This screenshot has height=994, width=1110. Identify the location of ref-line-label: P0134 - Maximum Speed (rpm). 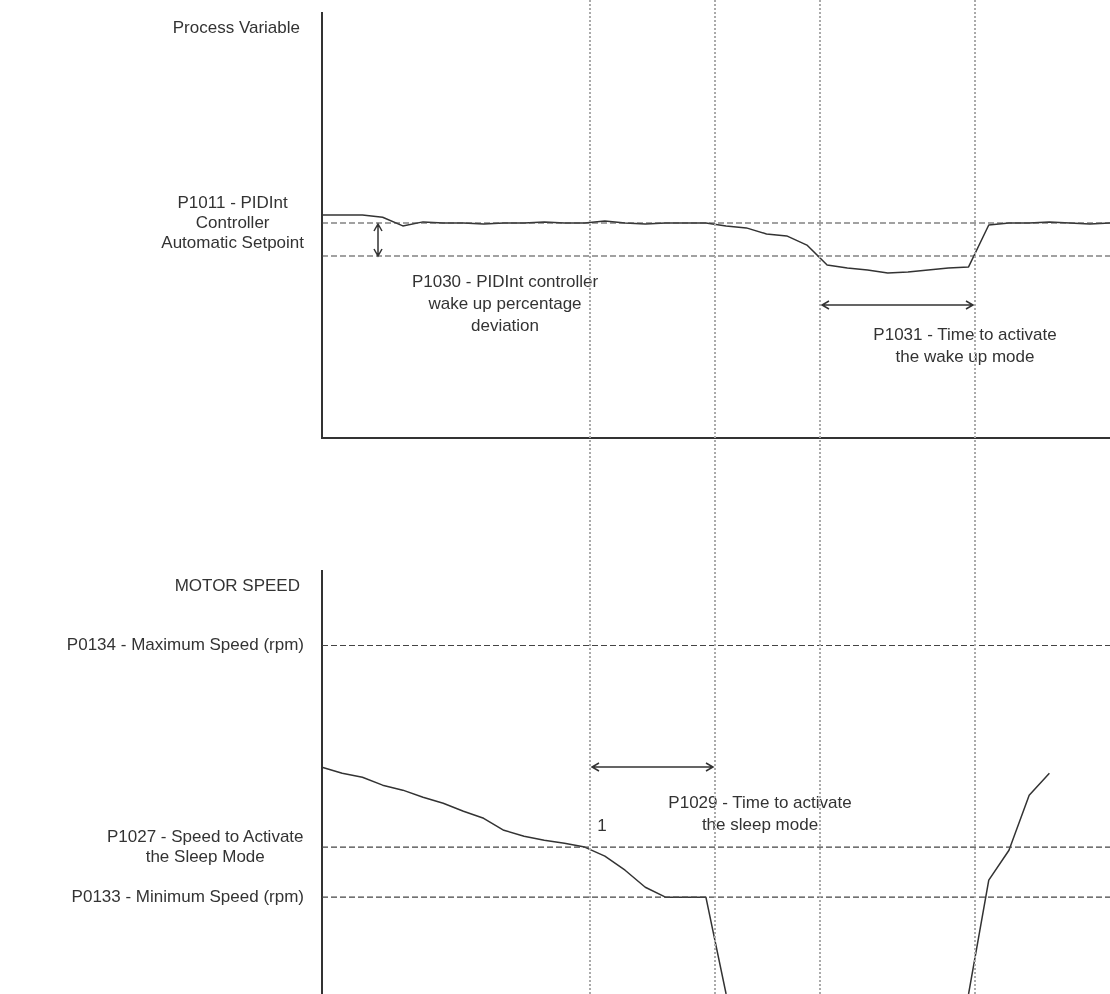
(185, 645).